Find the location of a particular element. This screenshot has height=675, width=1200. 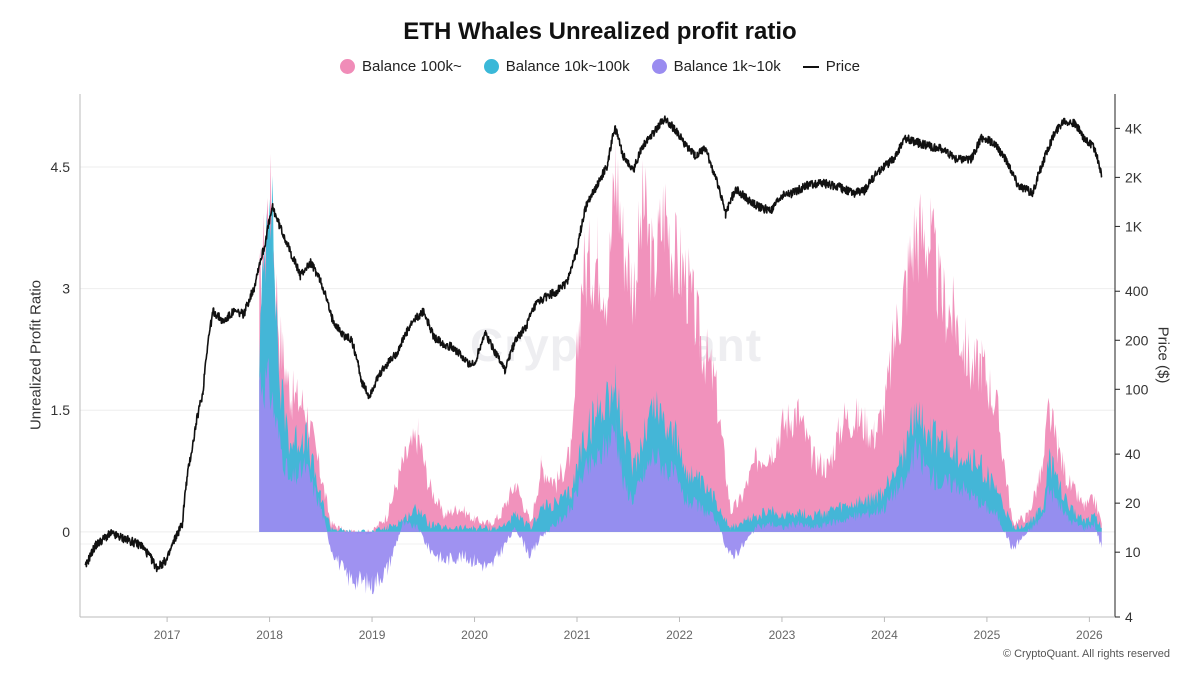

legend-swatch-balance-1k-10k is located at coordinates (659, 66).